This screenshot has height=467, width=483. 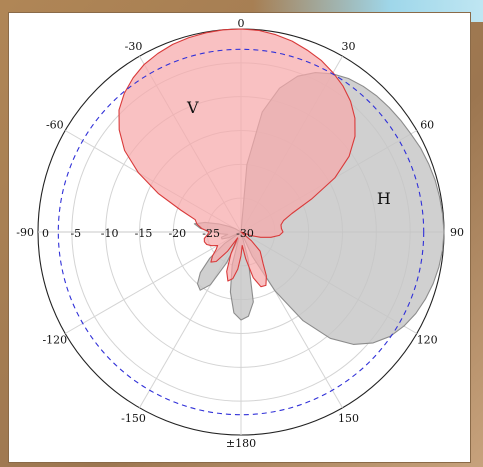 I want to click on angle-tick-label: -60, so click(x=55, y=125).